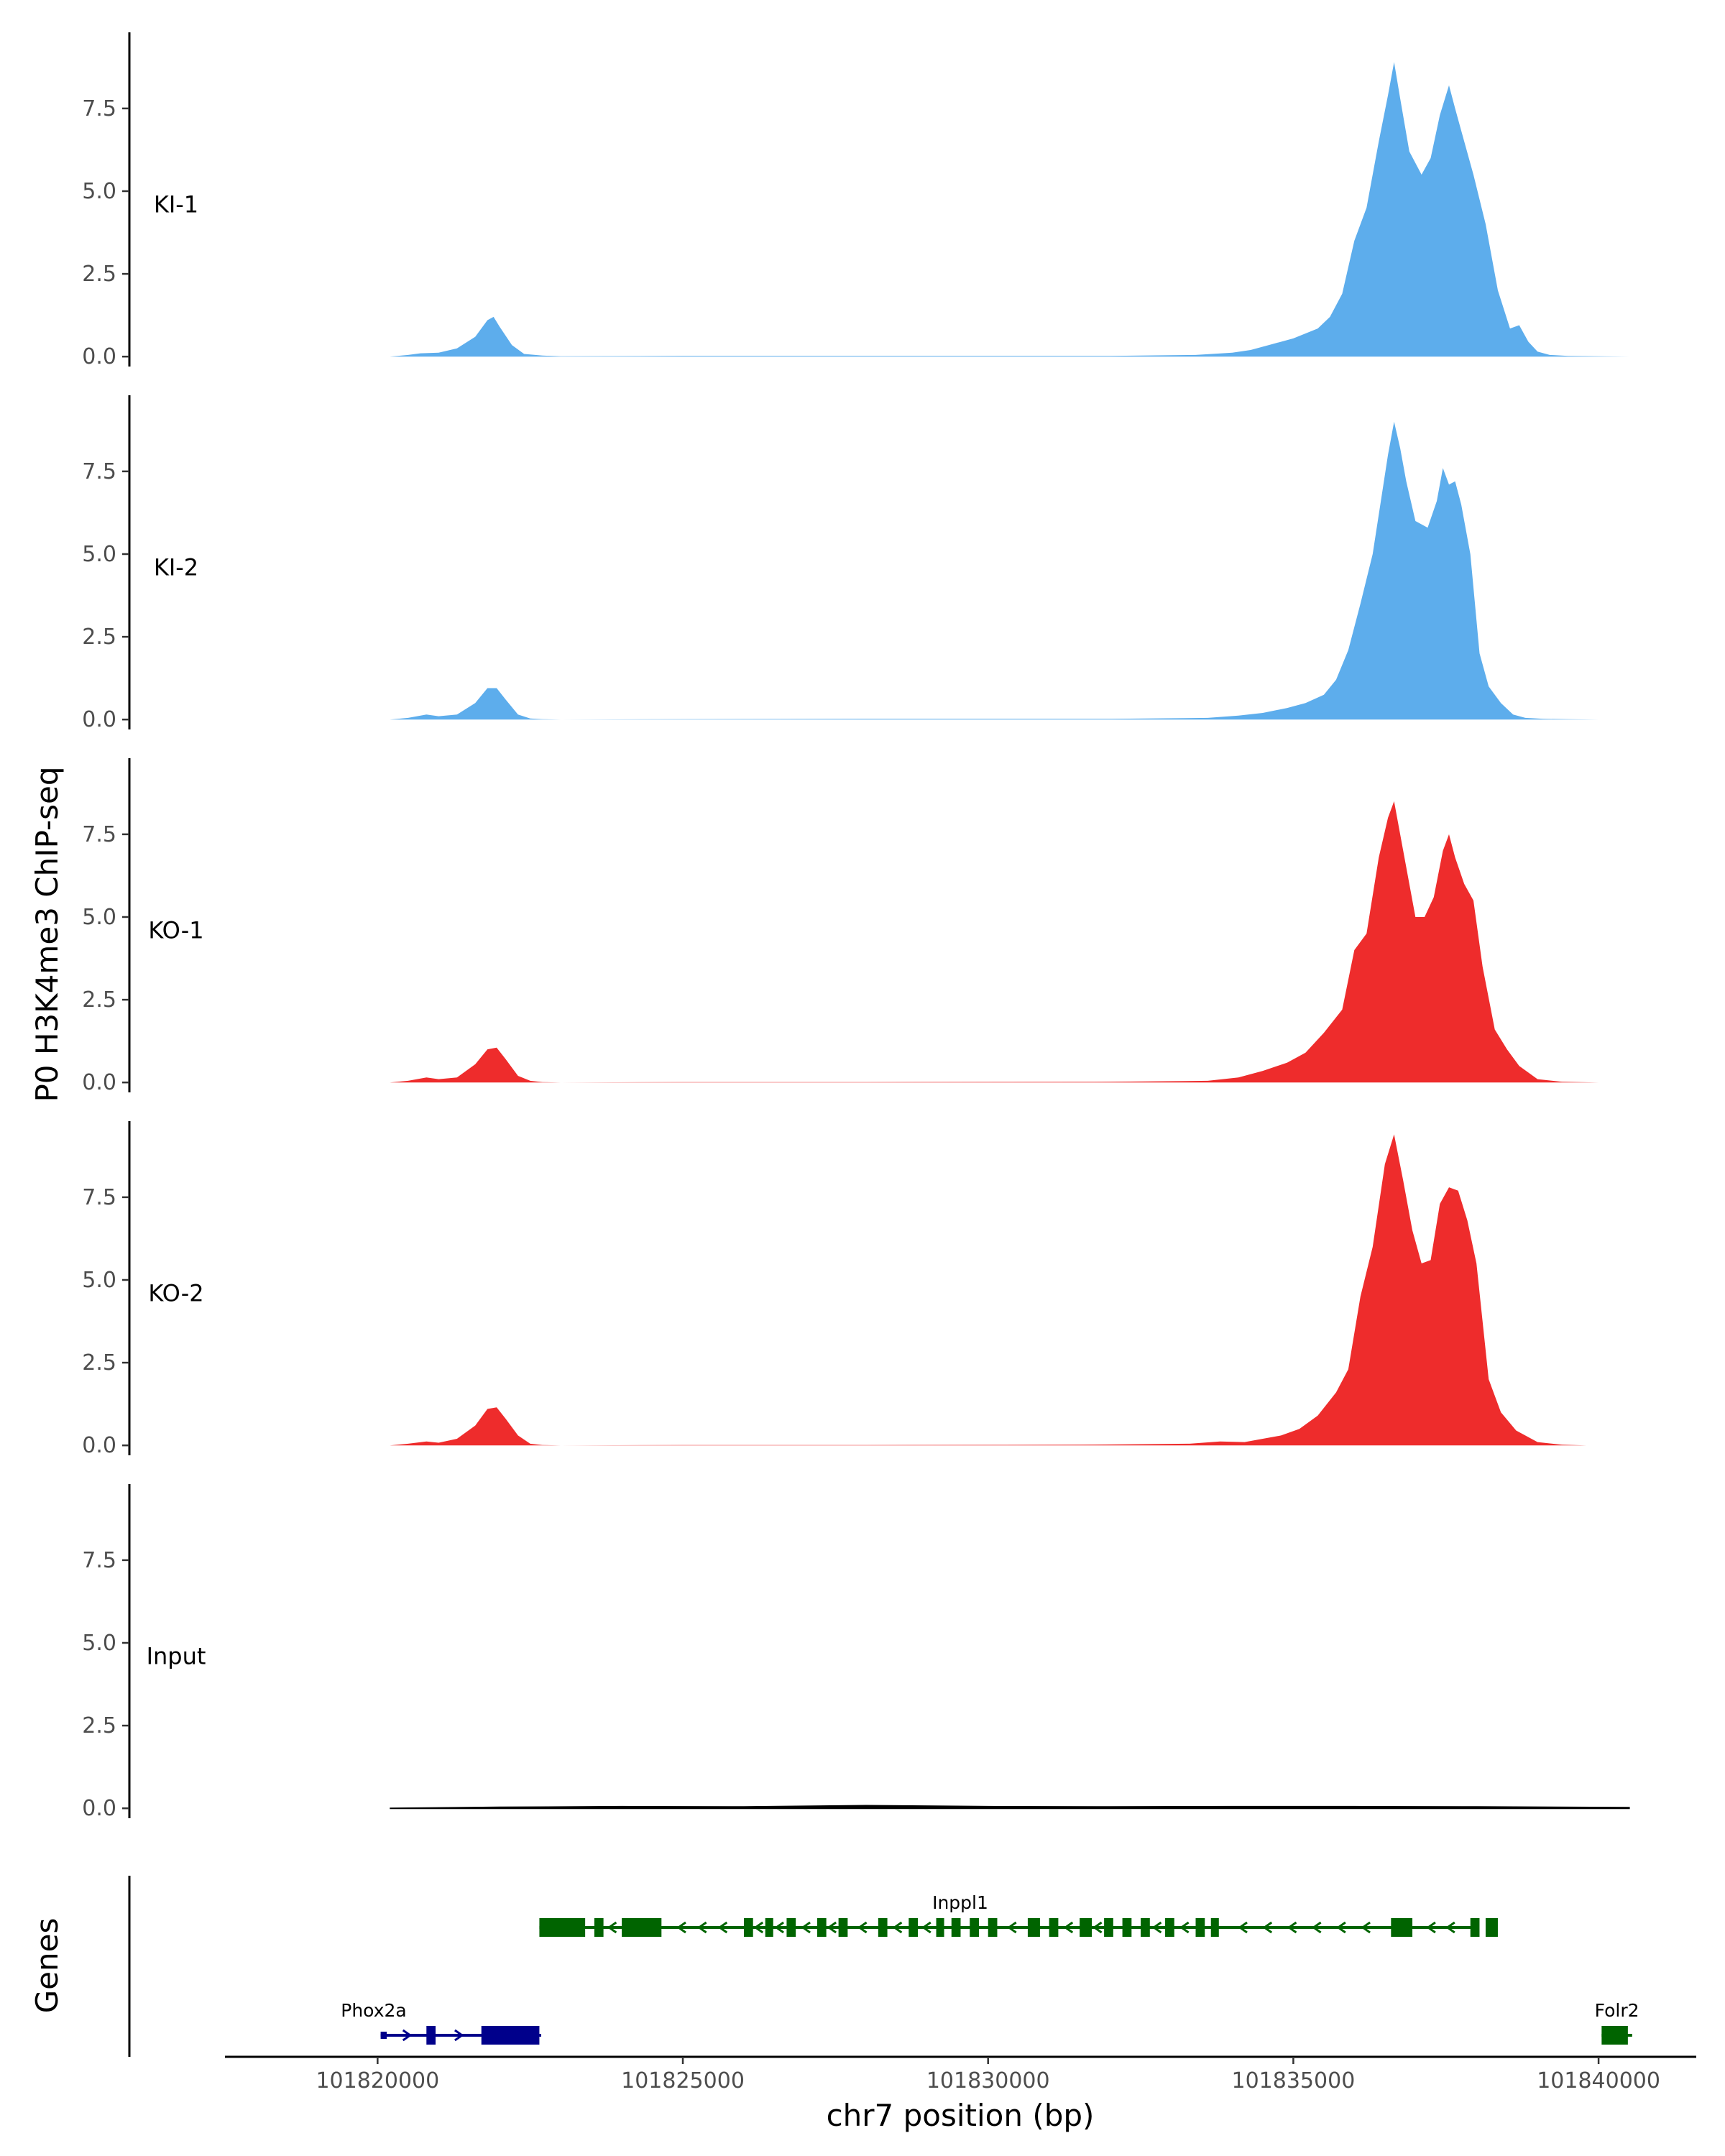 This screenshot has width=1725, height=2156. I want to click on genes-axis-title: Genes, so click(47, 1966).